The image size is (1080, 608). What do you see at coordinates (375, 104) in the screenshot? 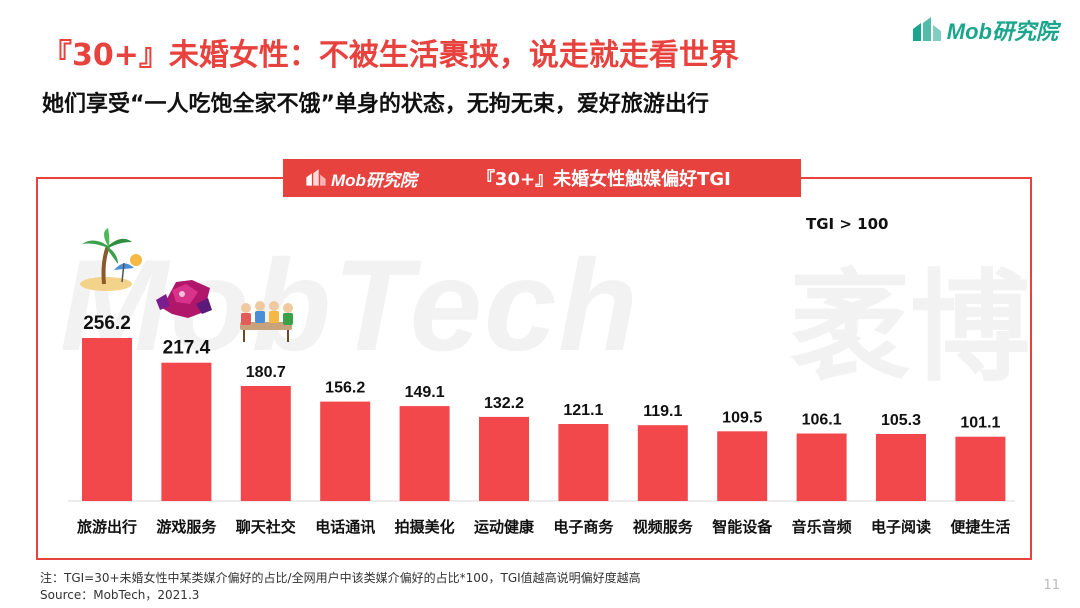
I see `page-subtitle: 她们享受“一人吃饱全家不饿”单身的状态，无拘无束，爱好旅游出行` at bounding box center [375, 104].